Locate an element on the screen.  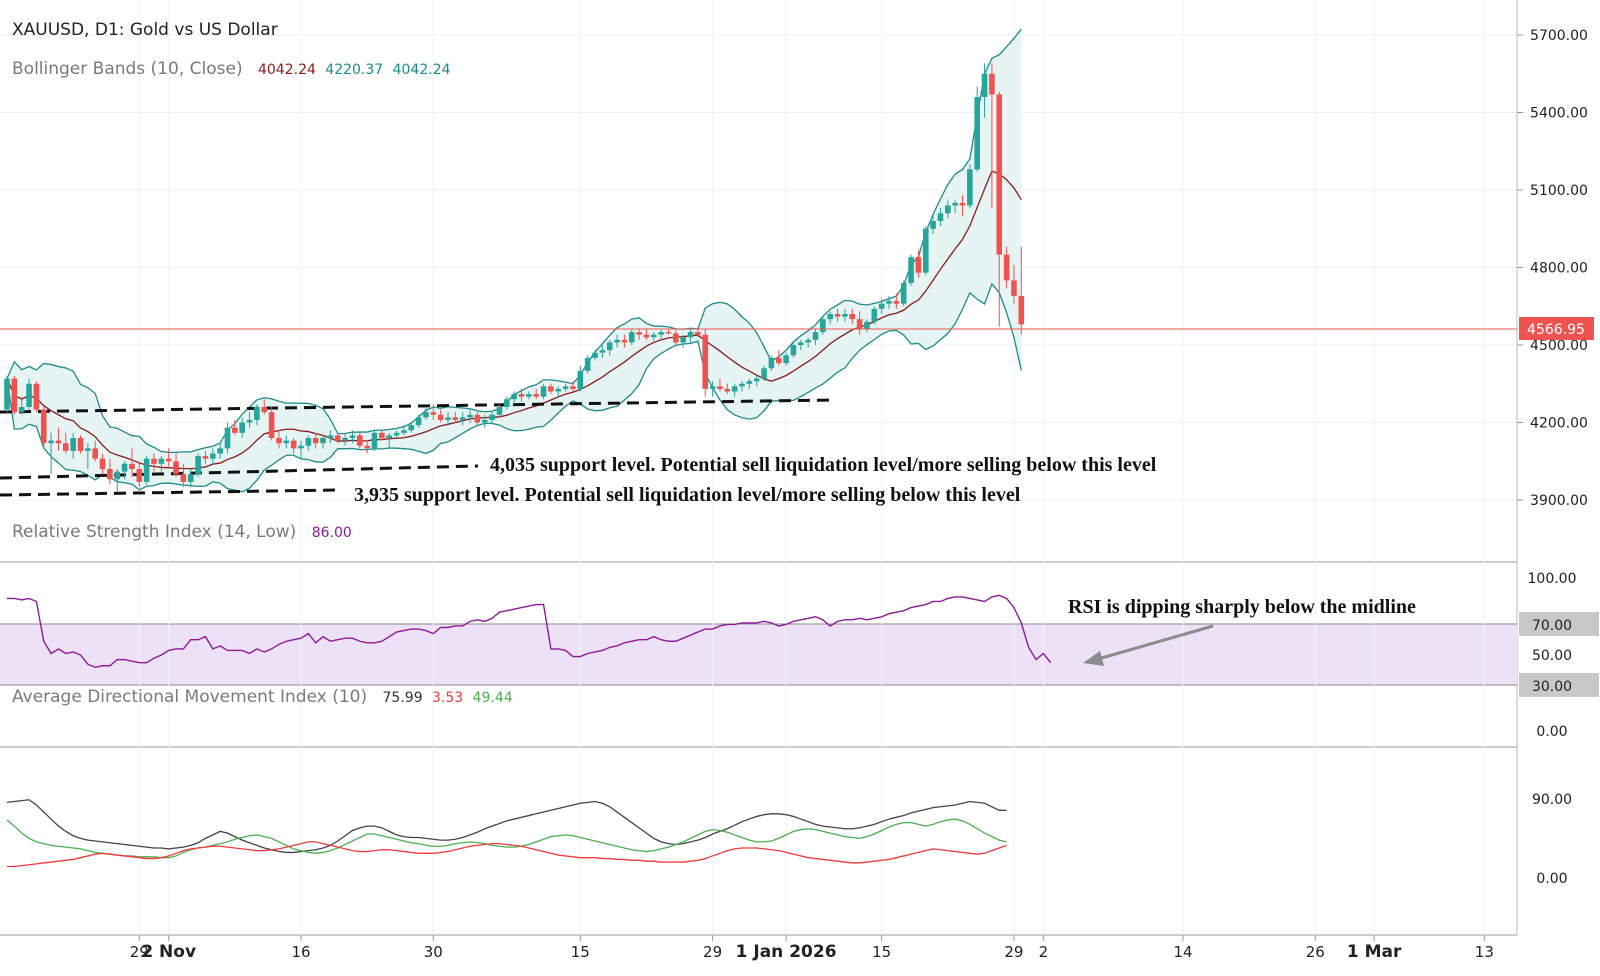
rsi-legend: Relative Strength Index (14, Low) 86.00 is located at coordinates (182, 532).